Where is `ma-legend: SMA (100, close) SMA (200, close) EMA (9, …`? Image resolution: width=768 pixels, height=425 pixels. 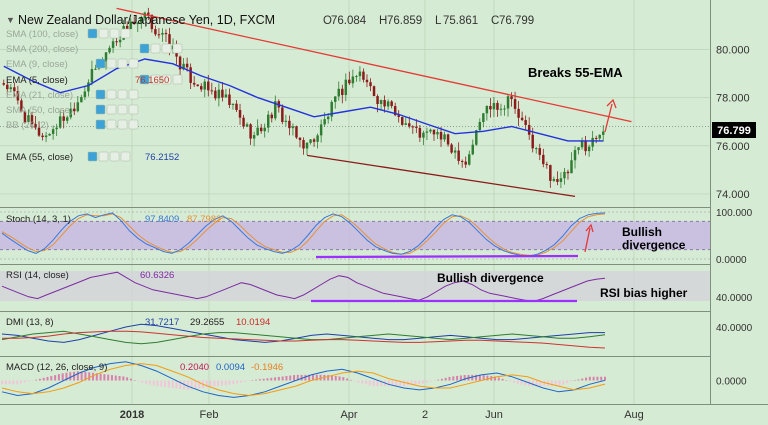
ma-legend: SMA (100, close) SMA (200, close) EMA (9, … is located at coordinates (94, 95).